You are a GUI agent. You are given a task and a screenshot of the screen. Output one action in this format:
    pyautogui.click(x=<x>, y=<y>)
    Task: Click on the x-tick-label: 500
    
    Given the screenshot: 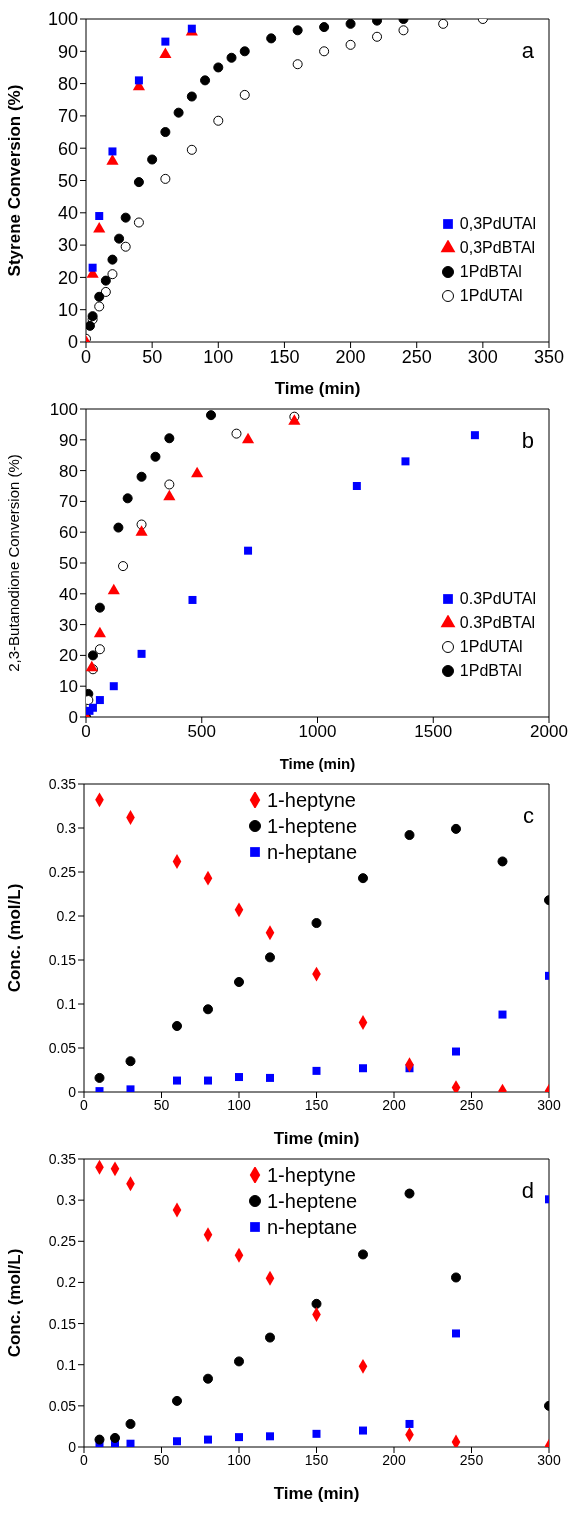 What is the action you would take?
    pyautogui.click(x=201, y=732)
    